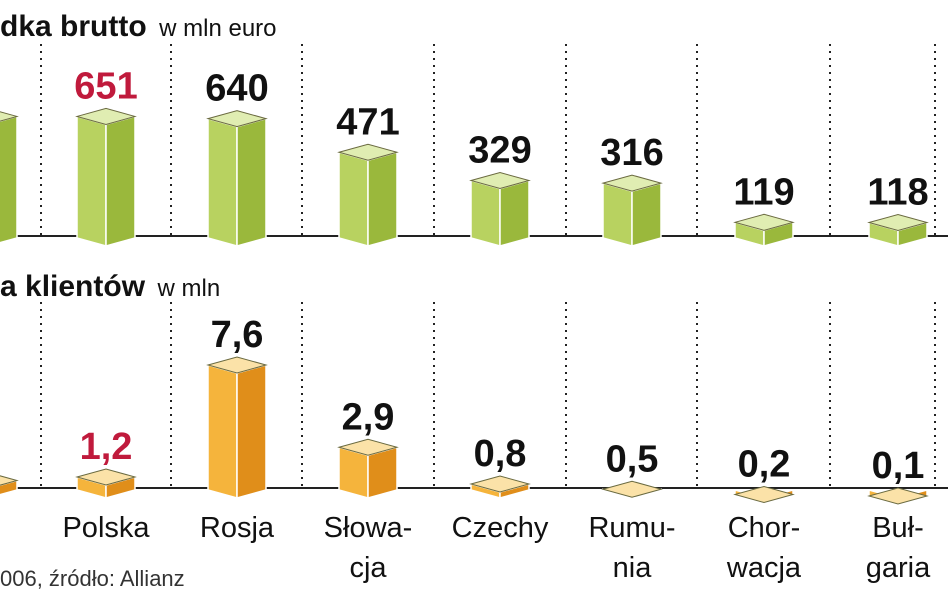 The width and height of the screenshot is (948, 593). Describe the element at coordinates (898, 528) in the screenshot. I see `category-label-7-line-0: Buł-` at that location.